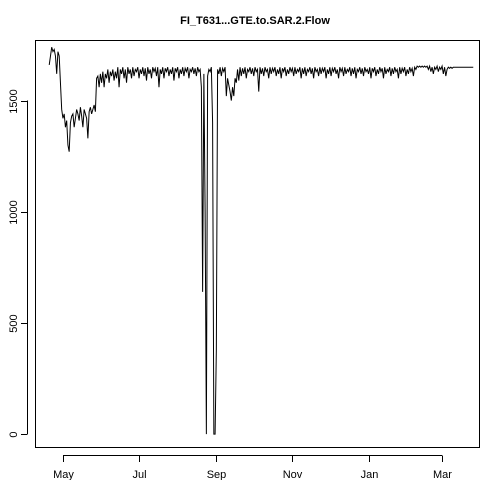  Describe the element at coordinates (14, 434) in the screenshot. I see `y-tick-label: 0` at that location.